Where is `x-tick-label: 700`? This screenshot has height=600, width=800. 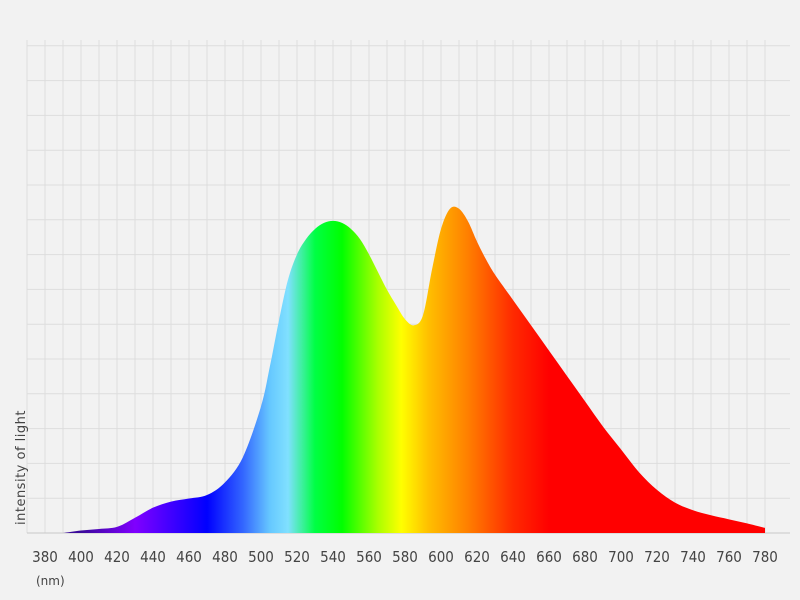
x-tick-label: 700 is located at coordinates (621, 557).